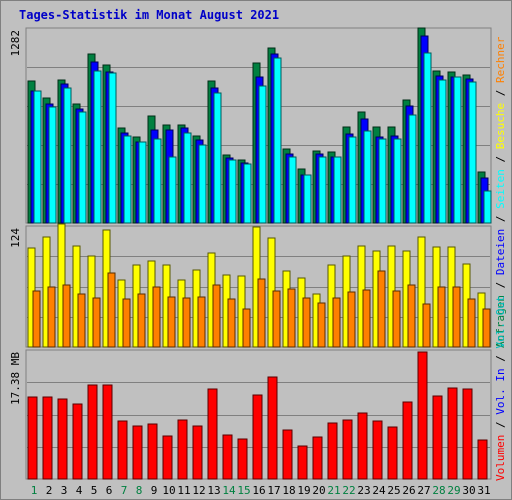 The height and width of the screenshot is (500, 512). What do you see at coordinates (139, 490) in the screenshot?
I see `day-label-8: 8` at bounding box center [139, 490].